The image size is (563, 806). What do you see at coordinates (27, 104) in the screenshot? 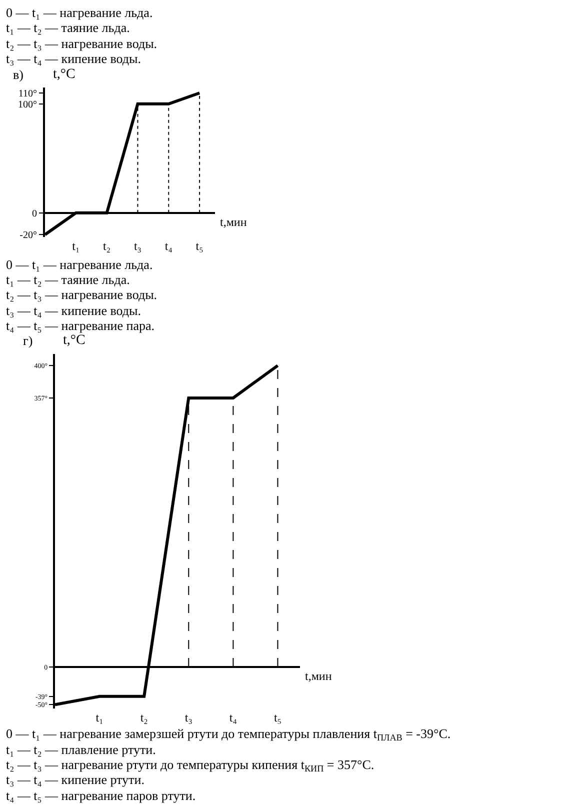
I see `y-tick-label: 100°` at bounding box center [27, 104].